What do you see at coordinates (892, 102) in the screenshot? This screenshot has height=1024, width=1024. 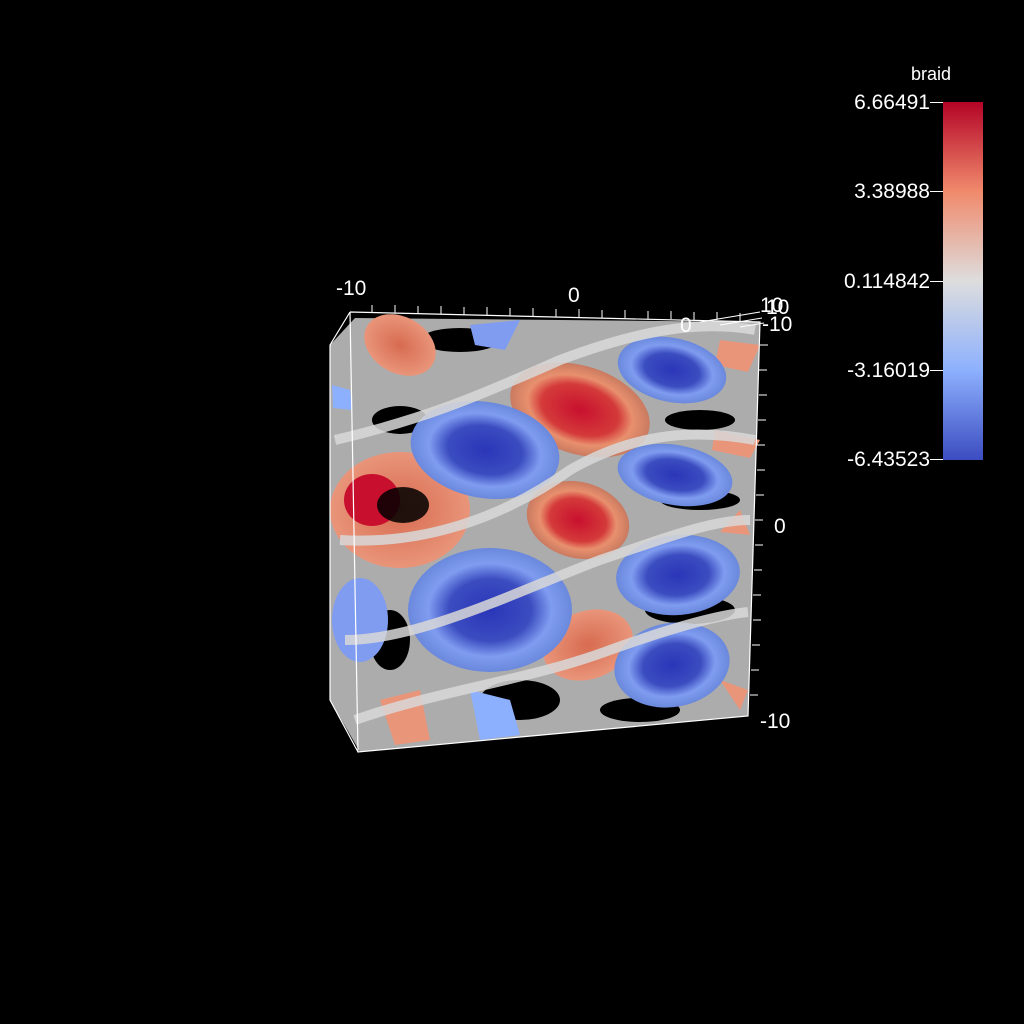 I see `legend-tick-label: 6.66491` at bounding box center [892, 102].